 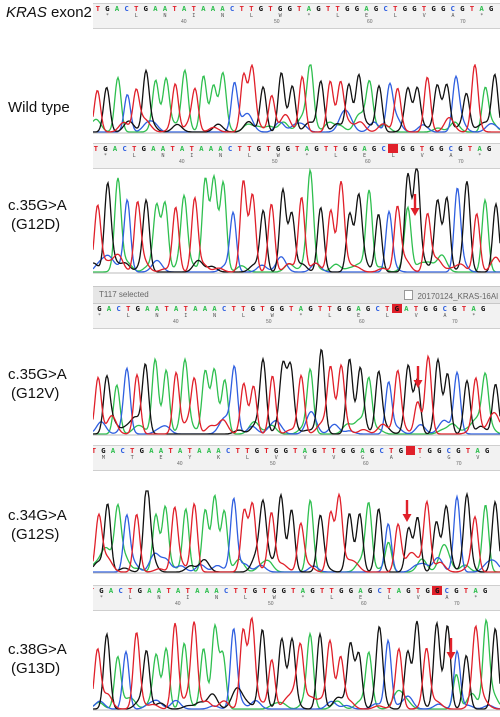 What do you see at coordinates (26, 12) in the screenshot?
I see `gene-name: KRAS` at bounding box center [26, 12].